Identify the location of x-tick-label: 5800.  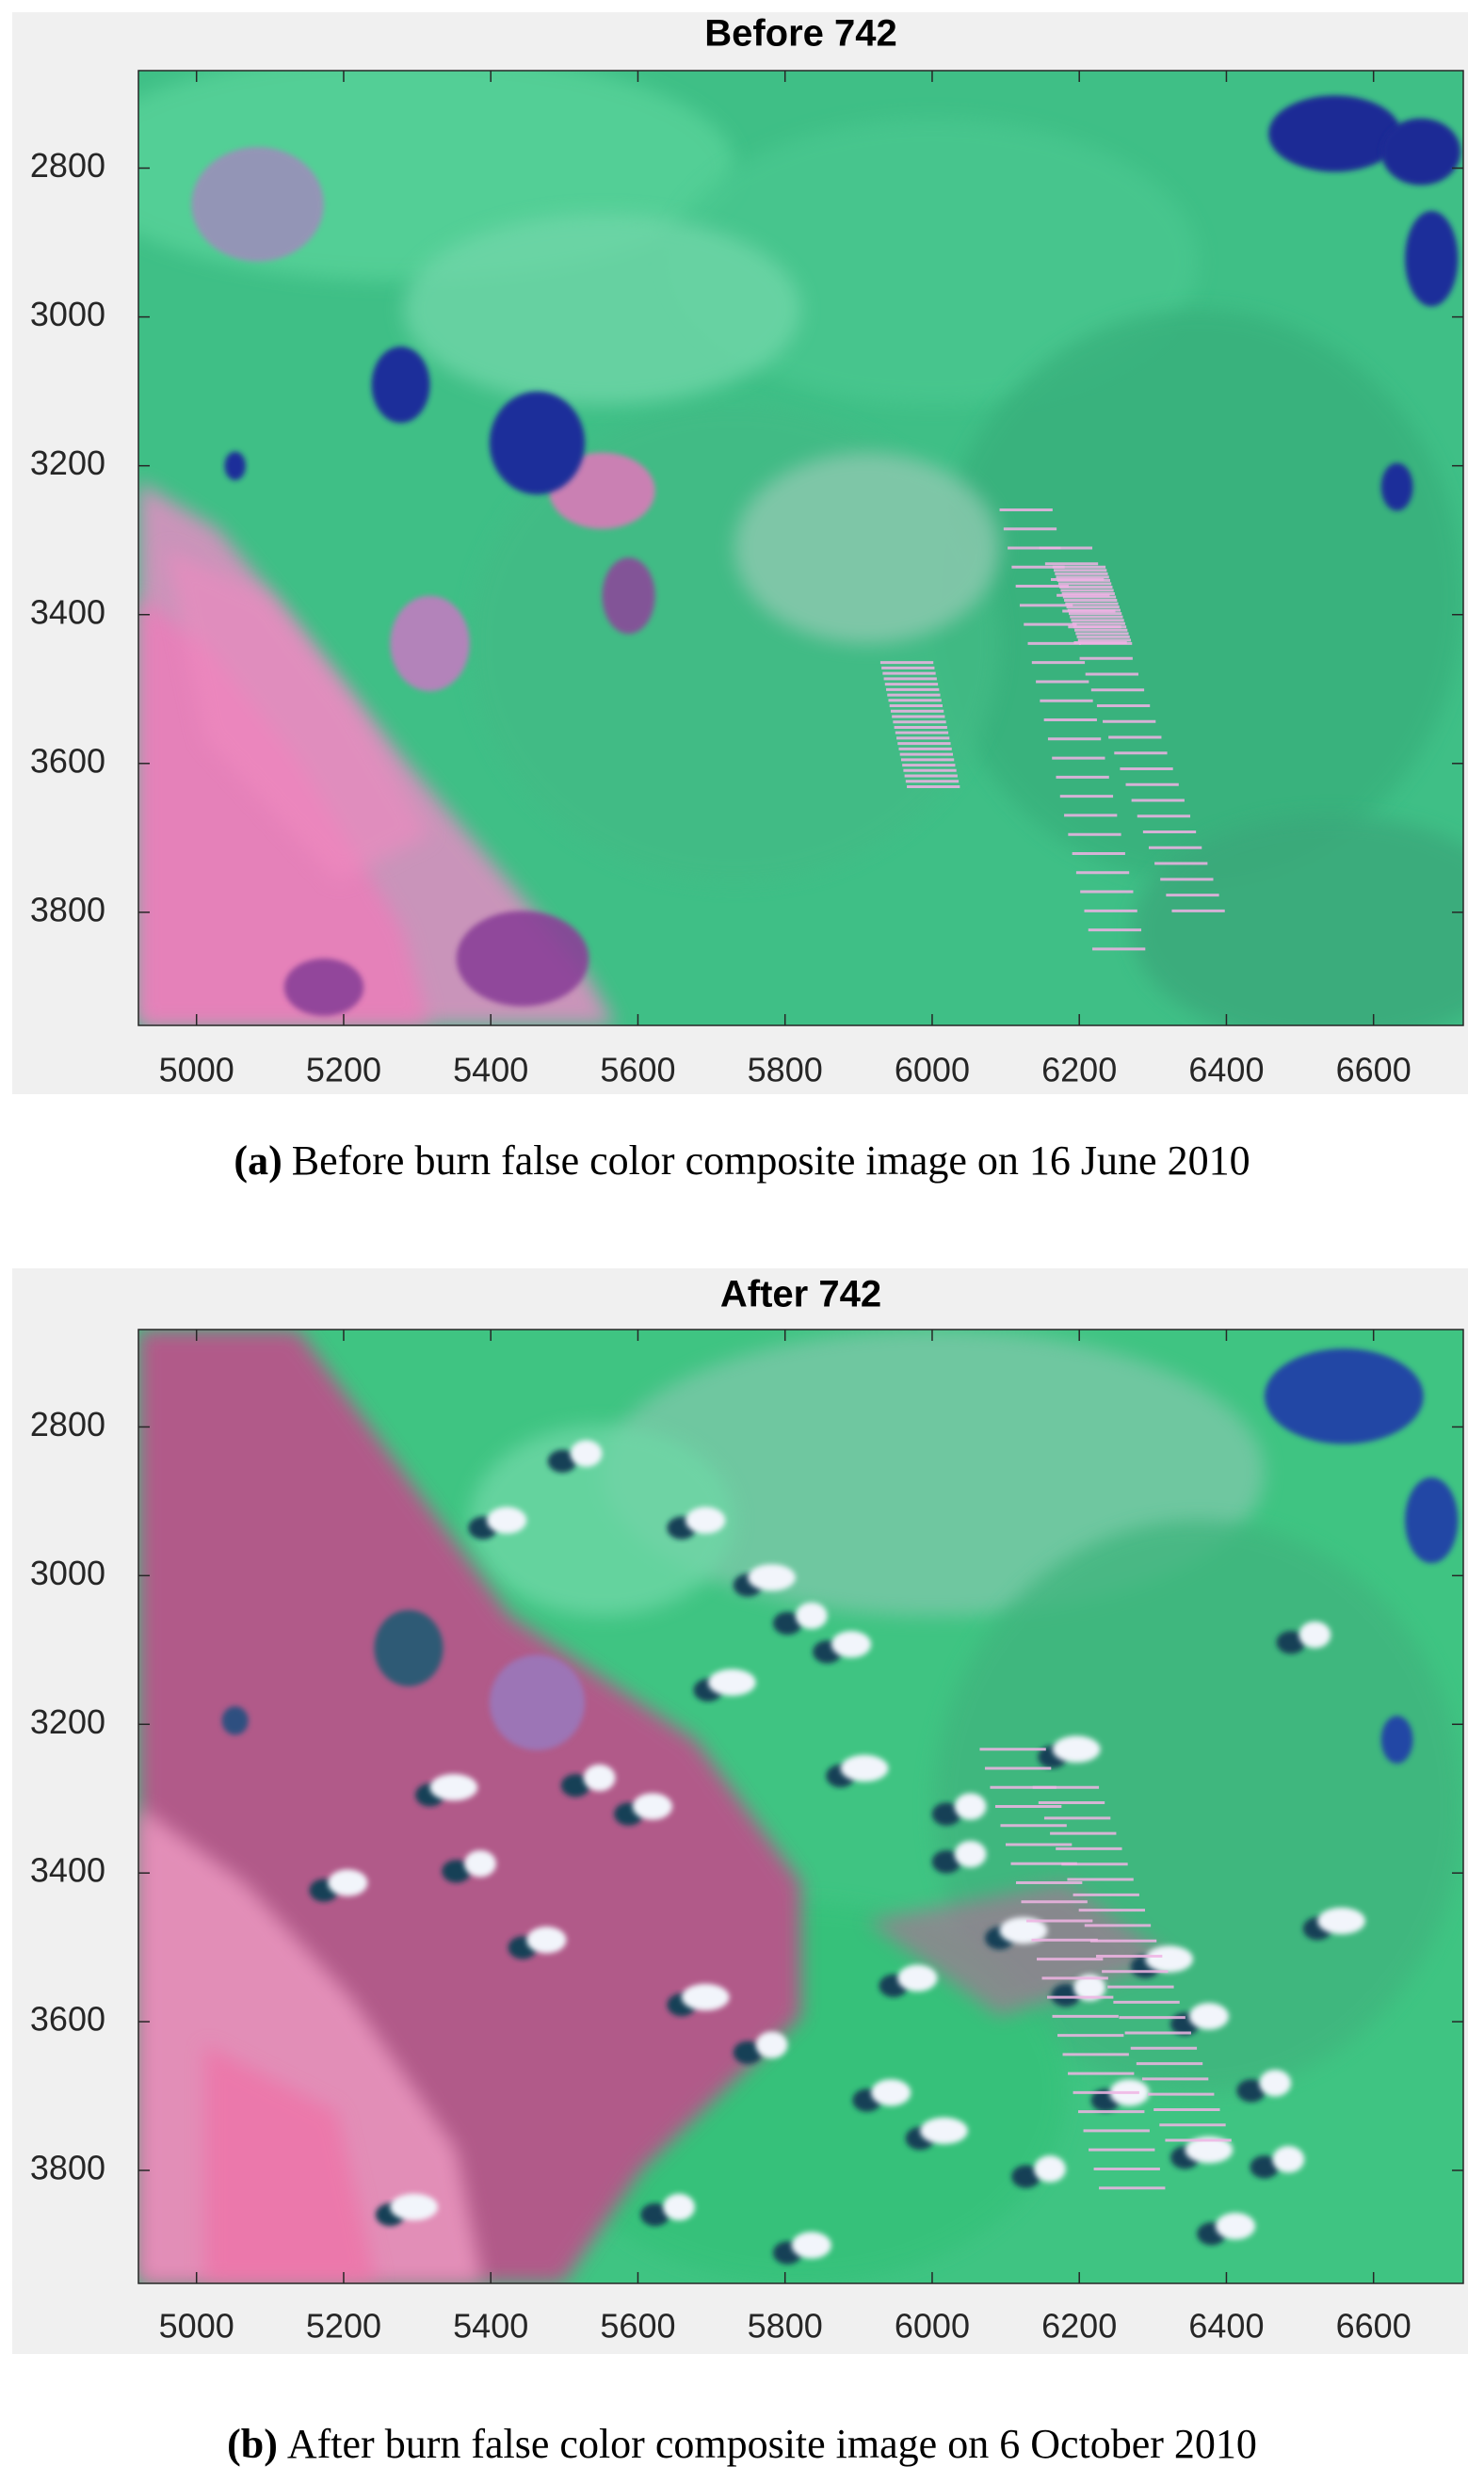
(785, 1070).